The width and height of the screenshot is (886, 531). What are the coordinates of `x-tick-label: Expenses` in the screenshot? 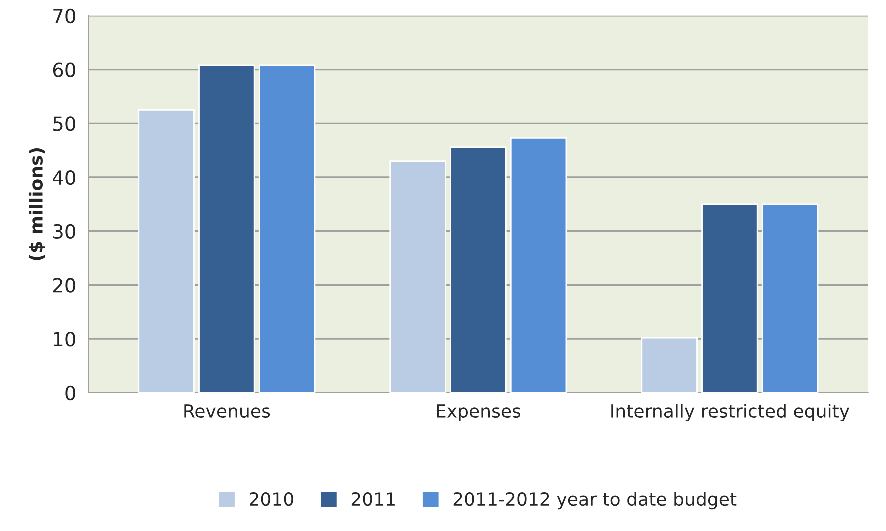 It's located at (479, 413).